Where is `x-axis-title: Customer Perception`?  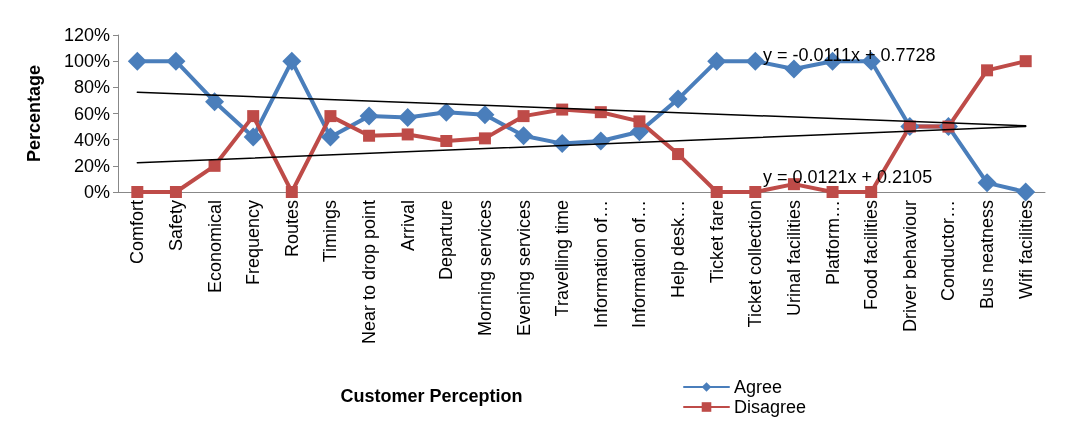 x-axis-title: Customer Perception is located at coordinates (431, 396).